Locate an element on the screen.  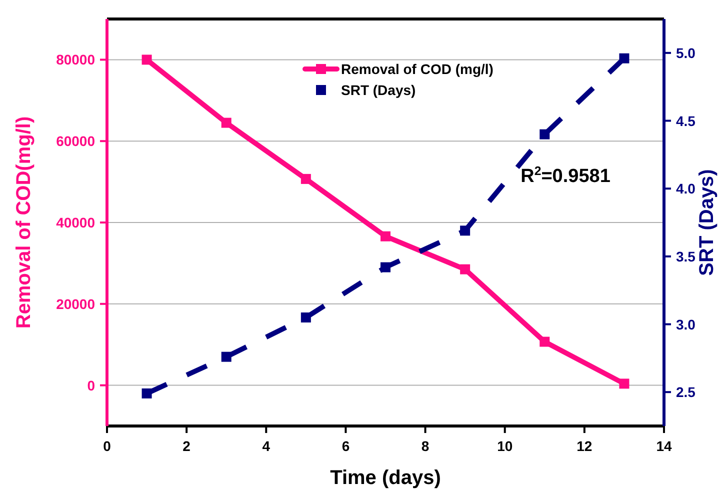
annotation: R$^{2}$=0.9581 is located at coordinates (565, 175).